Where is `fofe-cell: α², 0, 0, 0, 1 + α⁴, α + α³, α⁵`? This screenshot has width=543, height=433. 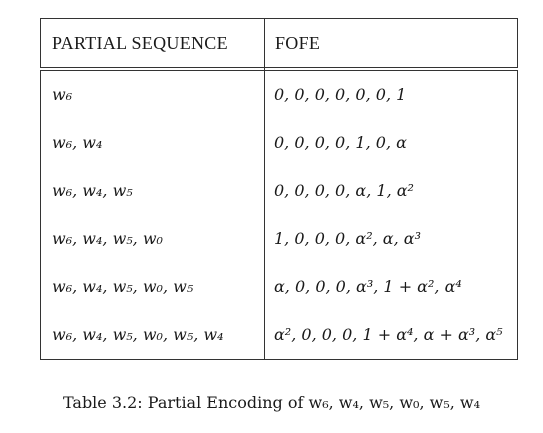
fofe-cell: α², 0, 0, 0, 1 + α⁴, α + α³, α⁵ is located at coordinates (388, 335).